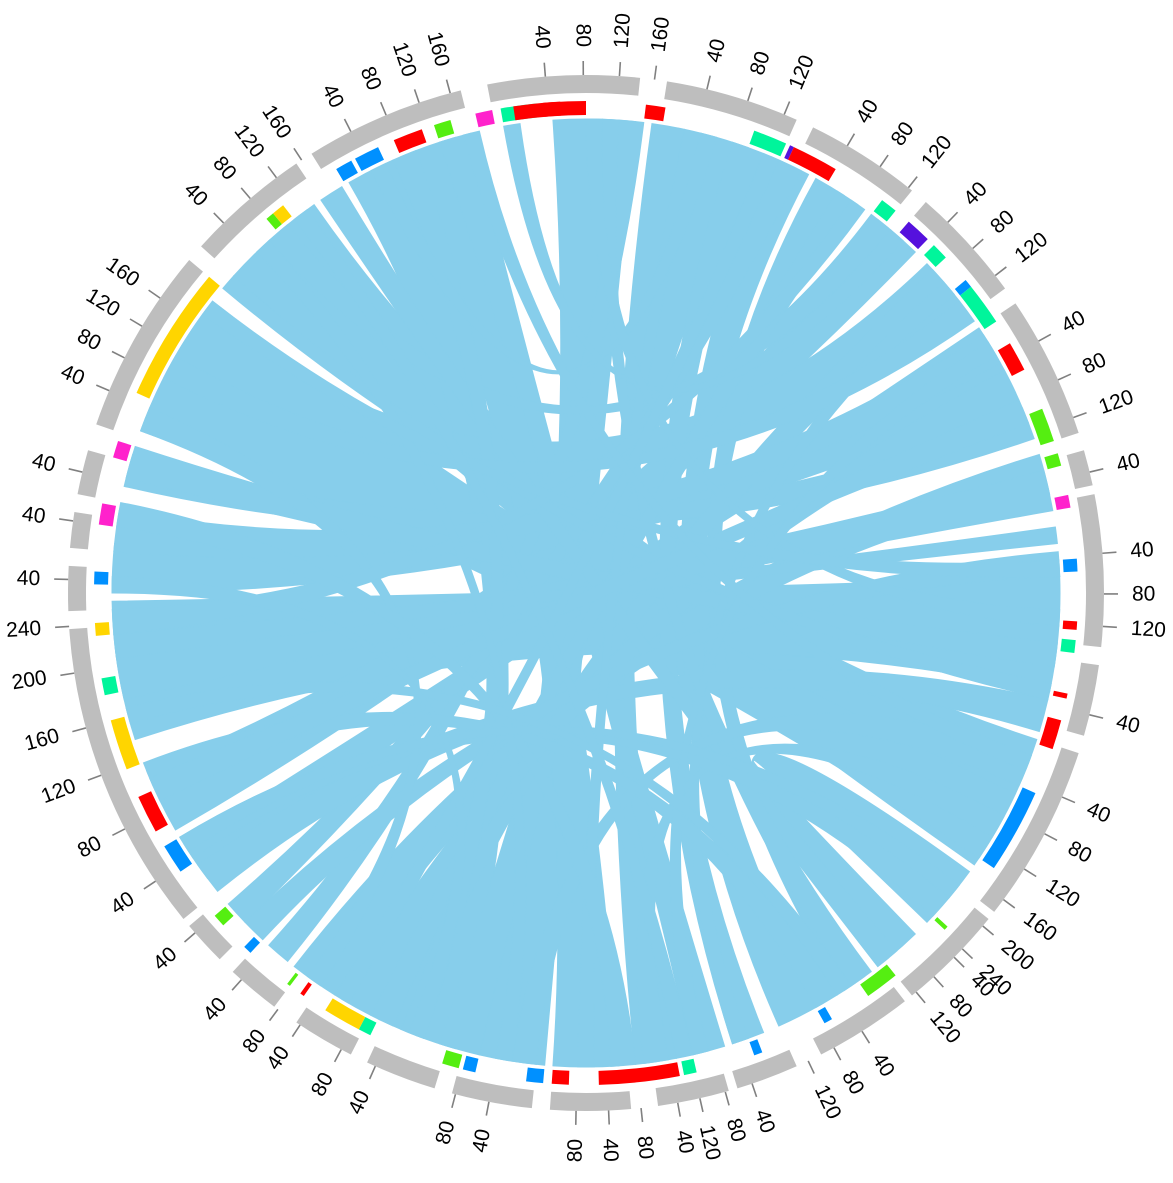 This screenshot has width=1173, height=1183. I want to click on tick-label-c8-80: 80, so click(575, 1151).